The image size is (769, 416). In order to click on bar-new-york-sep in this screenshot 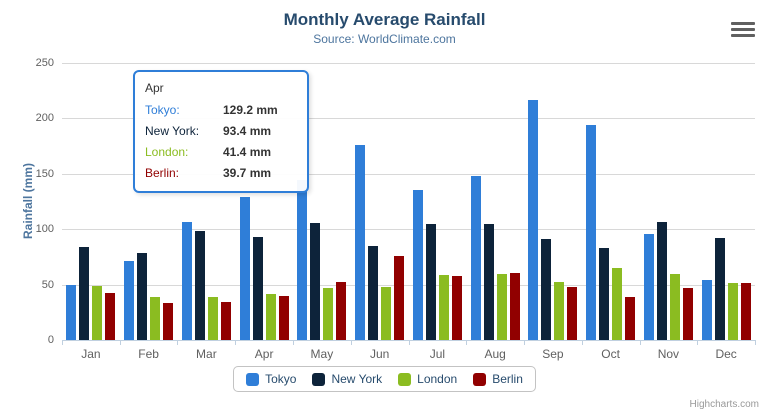, I will do `click(546, 289)`.